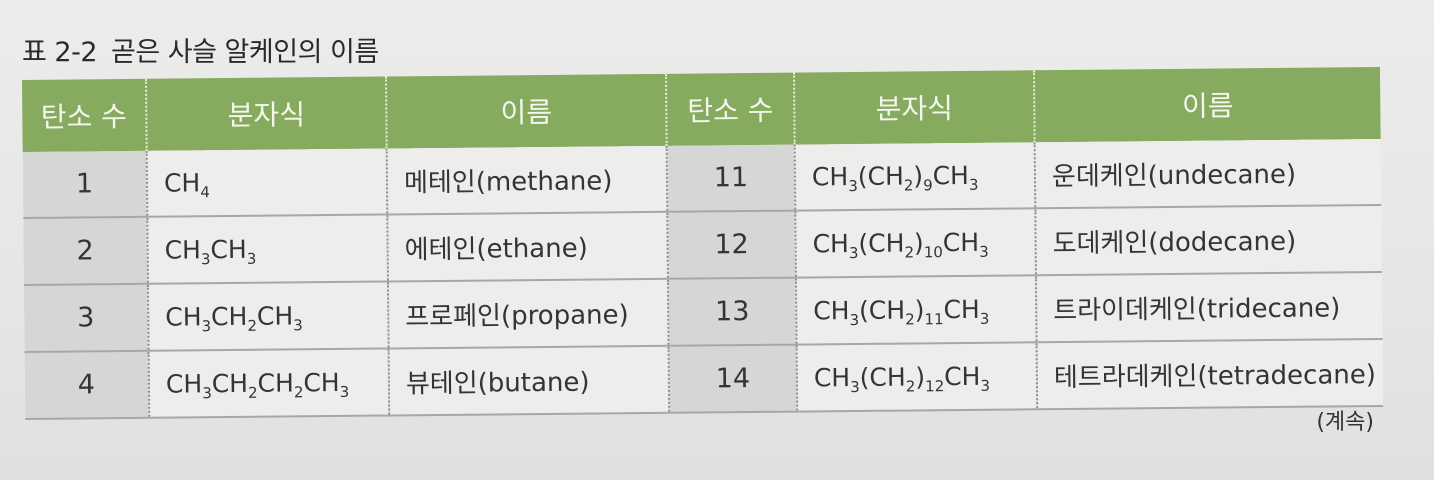 The image size is (1434, 480). Describe the element at coordinates (528, 313) in the screenshot. I see `alkane-name-cell: 프로페인(propane)` at that location.